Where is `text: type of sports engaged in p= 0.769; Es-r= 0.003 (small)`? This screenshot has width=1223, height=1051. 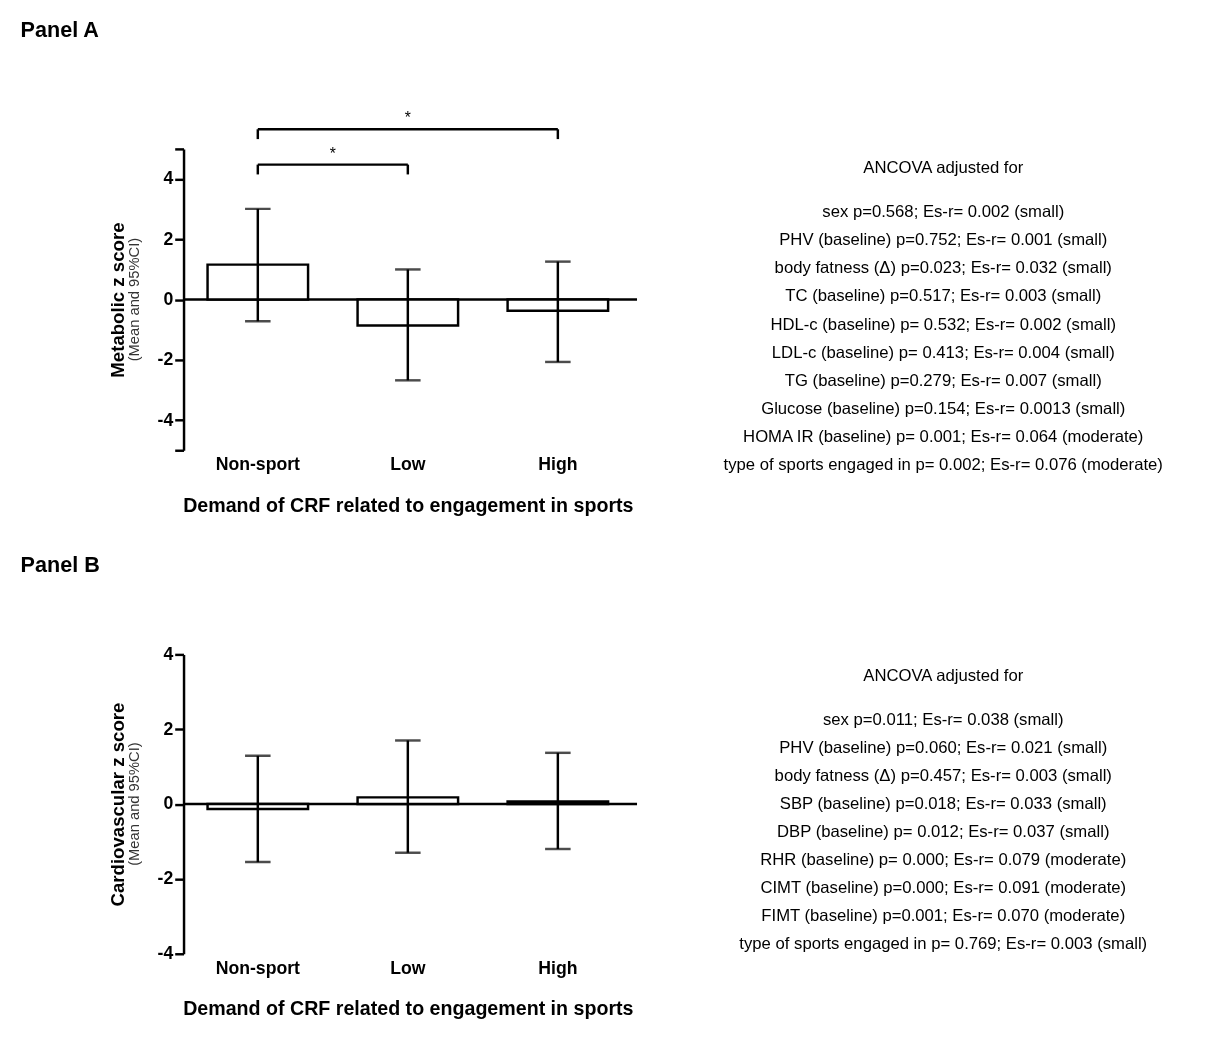 text: type of sports engaged in p= 0.769; Es-r= 0.003 (small) is located at coordinates (943, 944).